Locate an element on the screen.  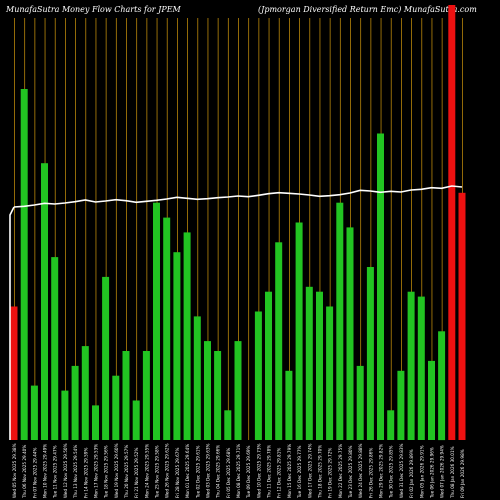
x-tick-label: Mon 01 Dec 2025 29.64% is located at coordinates (187, 471).